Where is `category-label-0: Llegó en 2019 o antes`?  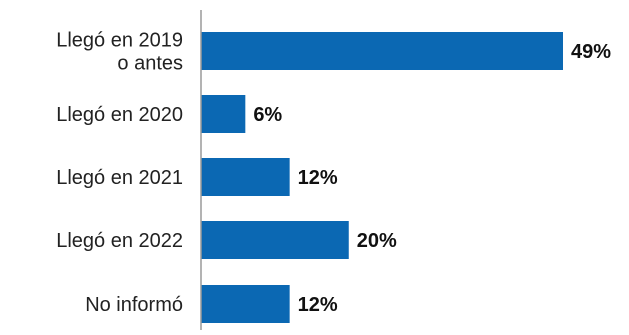 category-label-0: Llegó en 2019 o antes is located at coordinates (119, 52).